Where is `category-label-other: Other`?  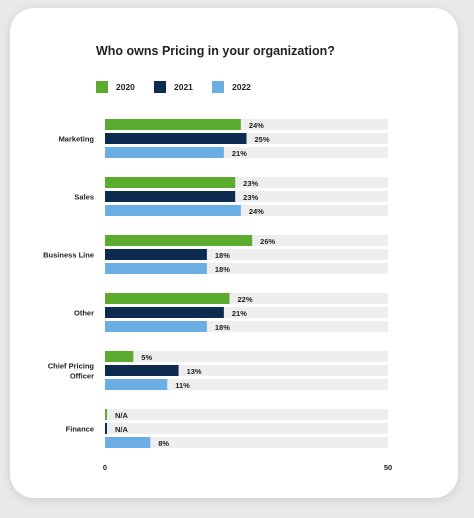
category-label-other: Other is located at coordinates (84, 313).